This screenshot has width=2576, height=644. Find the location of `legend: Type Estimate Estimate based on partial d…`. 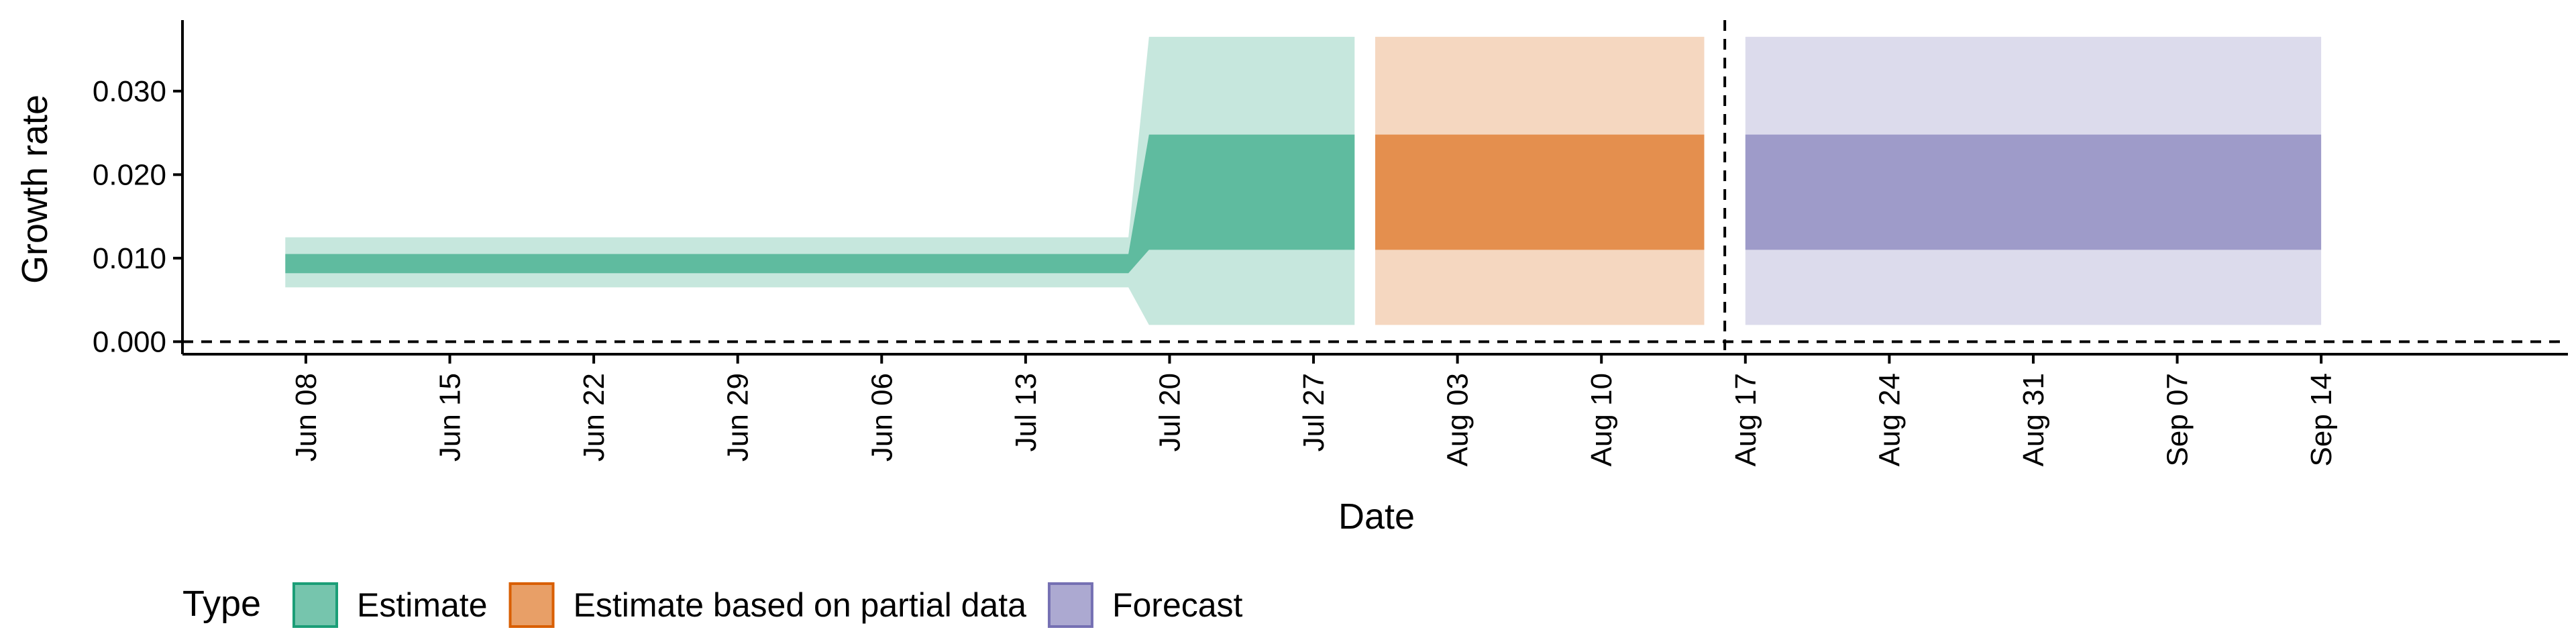

legend: Type Estimate Estimate based on partial d… is located at coordinates (712, 605).